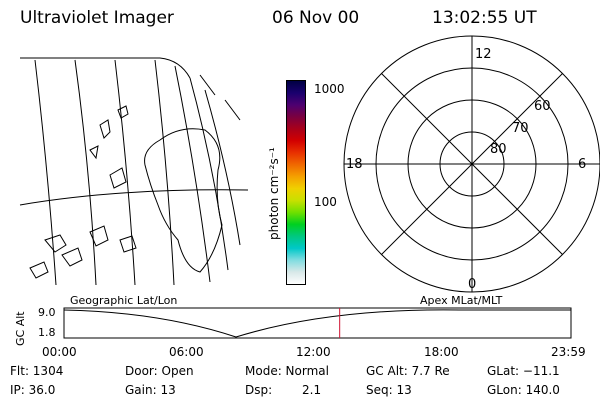  What do you see at coordinates (33, 390) in the screenshot?
I see `status-ip: IP: 36.0` at bounding box center [33, 390].